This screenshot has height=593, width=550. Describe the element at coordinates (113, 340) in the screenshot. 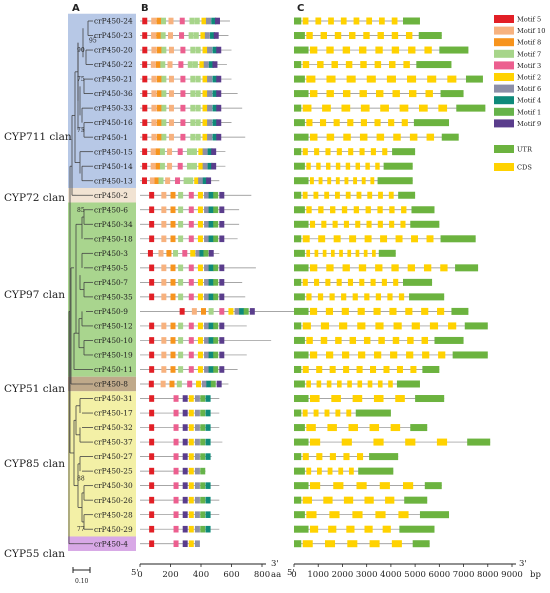

I see `gene-label: crP450-10` at that location.